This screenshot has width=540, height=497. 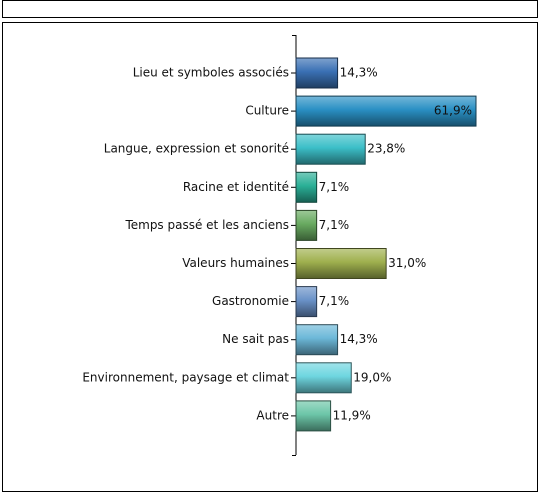 What do you see at coordinates (236, 187) in the screenshot?
I see `category-label: Racine et identité` at bounding box center [236, 187].